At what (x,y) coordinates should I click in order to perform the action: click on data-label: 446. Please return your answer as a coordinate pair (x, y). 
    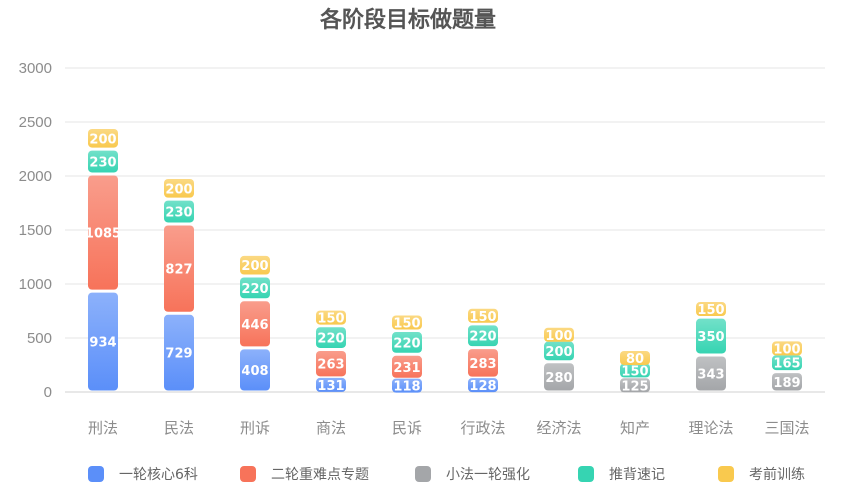
    Looking at the image, I should click on (254, 325).